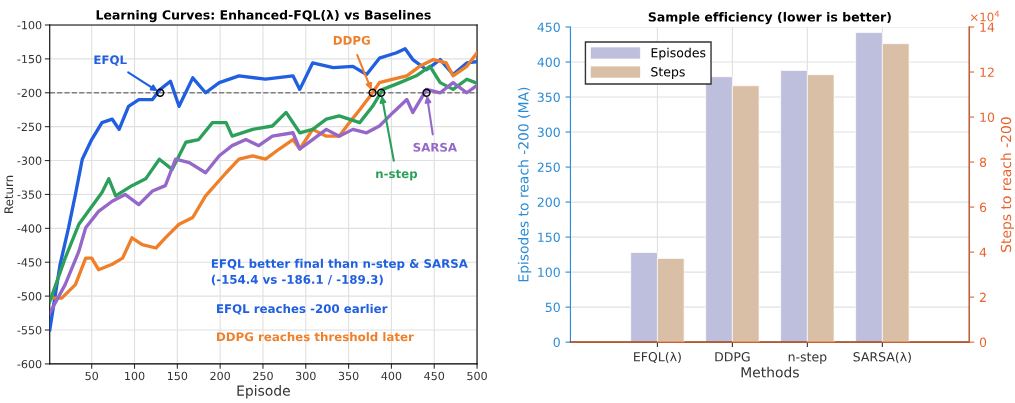 The height and width of the screenshot is (403, 1015). I want to click on chart-title: Learning Curves: Enhanced-FQL(λ) vs Baselines, so click(263, 16).